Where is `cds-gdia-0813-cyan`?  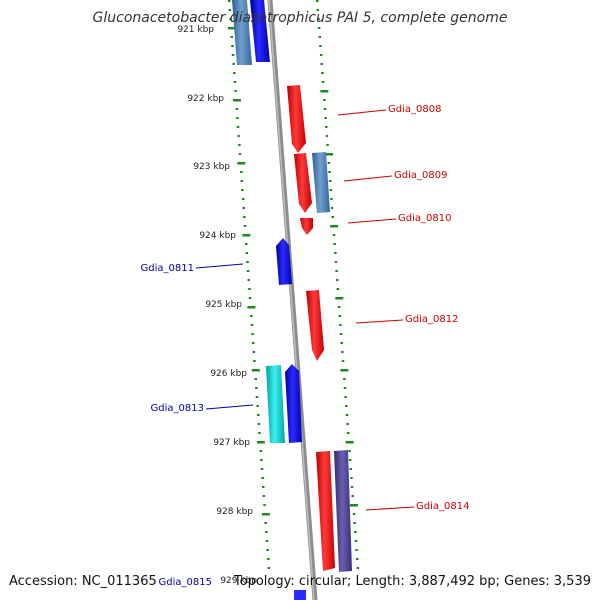 cds-gdia-0813-cyan is located at coordinates (275, 404).